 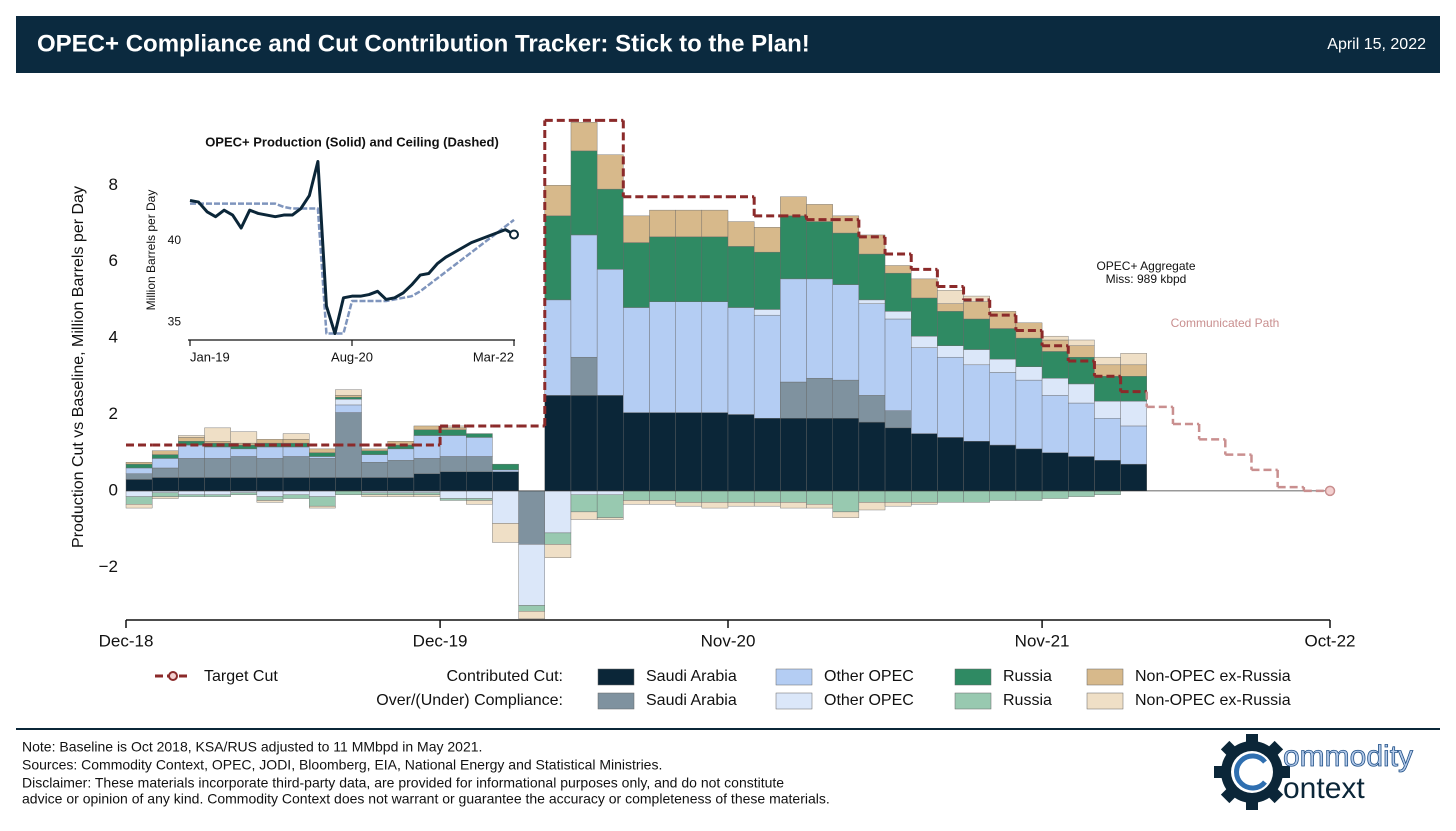 What do you see at coordinates (1252, 772) in the screenshot?
I see `logo-gear` at bounding box center [1252, 772].